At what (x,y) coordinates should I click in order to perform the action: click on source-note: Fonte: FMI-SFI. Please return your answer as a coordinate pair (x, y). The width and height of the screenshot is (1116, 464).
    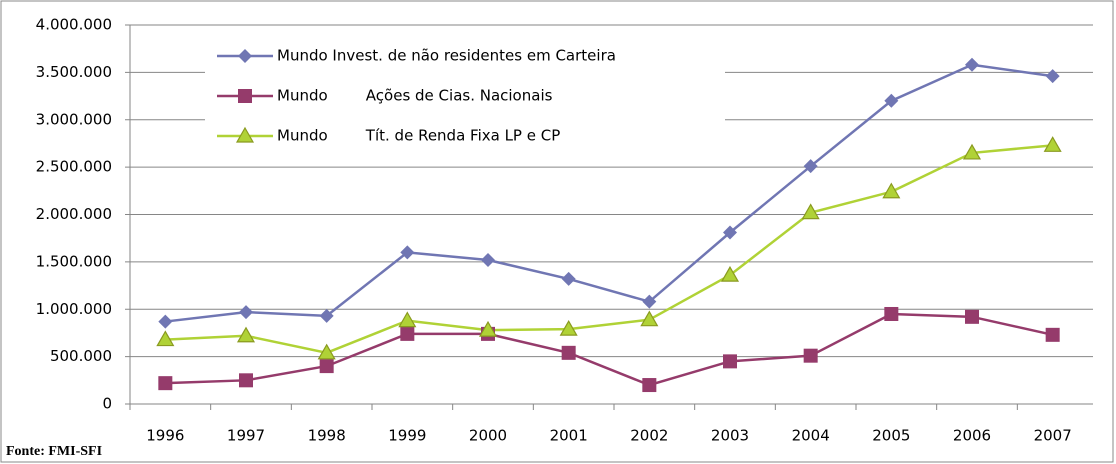
    Looking at the image, I should click on (54, 451).